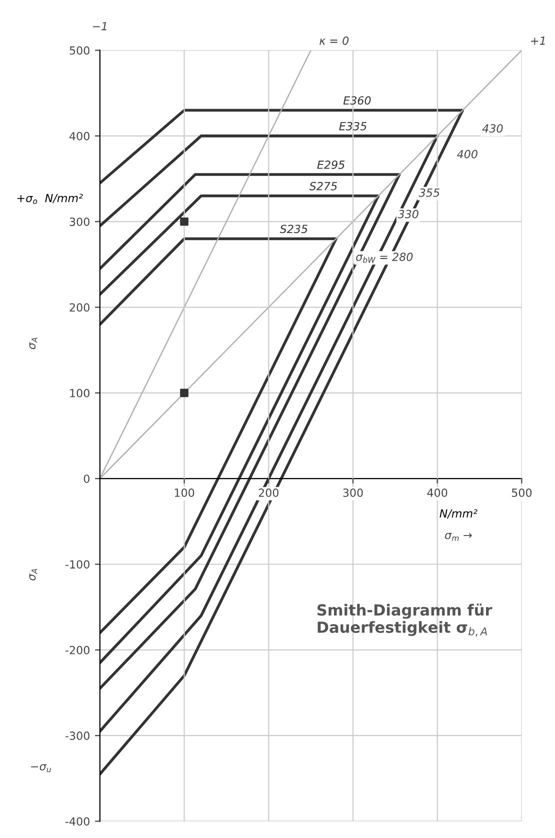 This screenshot has width=555, height=838. What do you see at coordinates (80, 136) in the screenshot?
I see `y-tick-label: 400` at bounding box center [80, 136].